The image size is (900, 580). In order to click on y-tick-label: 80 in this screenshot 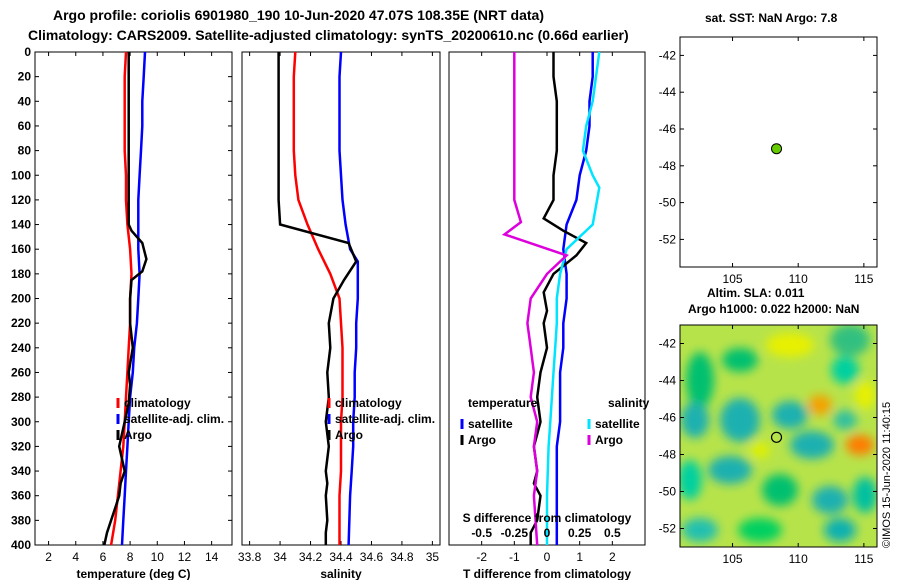, I will do `click(25, 151)`.